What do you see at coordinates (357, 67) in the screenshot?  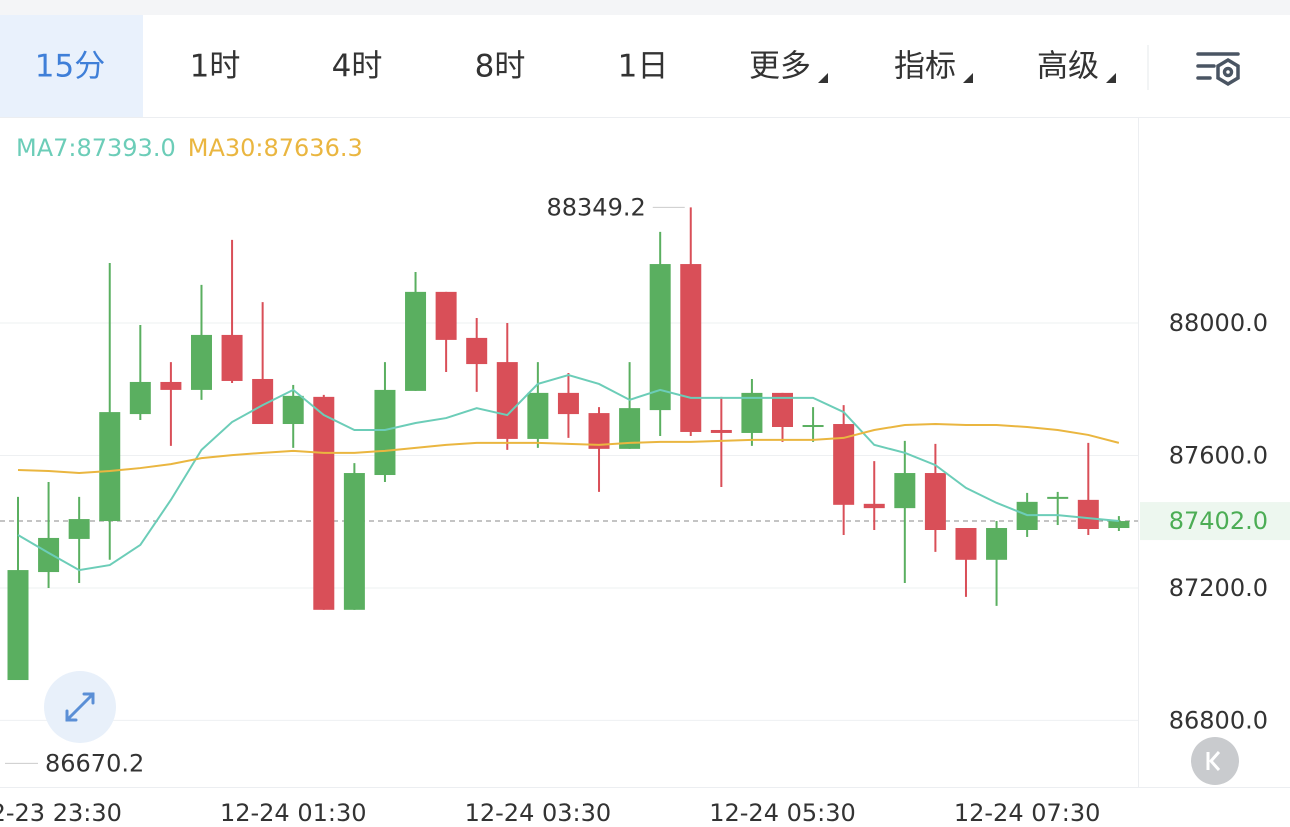 I see `tab-label: 4时` at bounding box center [357, 67].